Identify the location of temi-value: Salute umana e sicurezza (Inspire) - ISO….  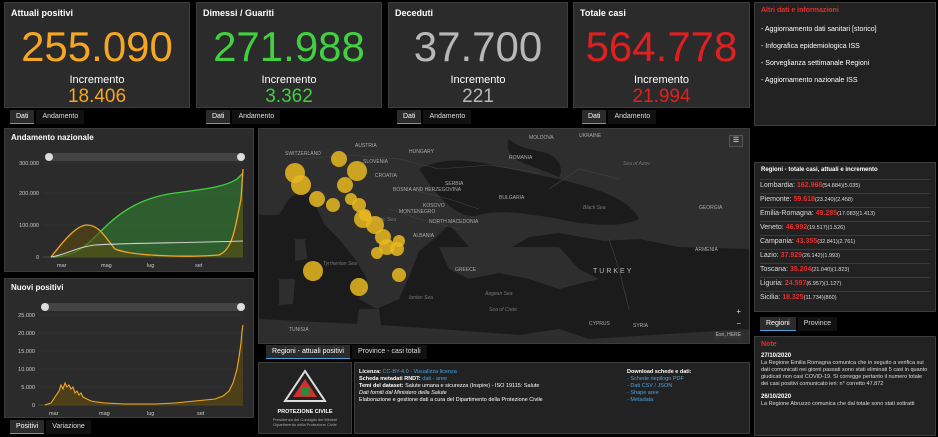
(472, 386).